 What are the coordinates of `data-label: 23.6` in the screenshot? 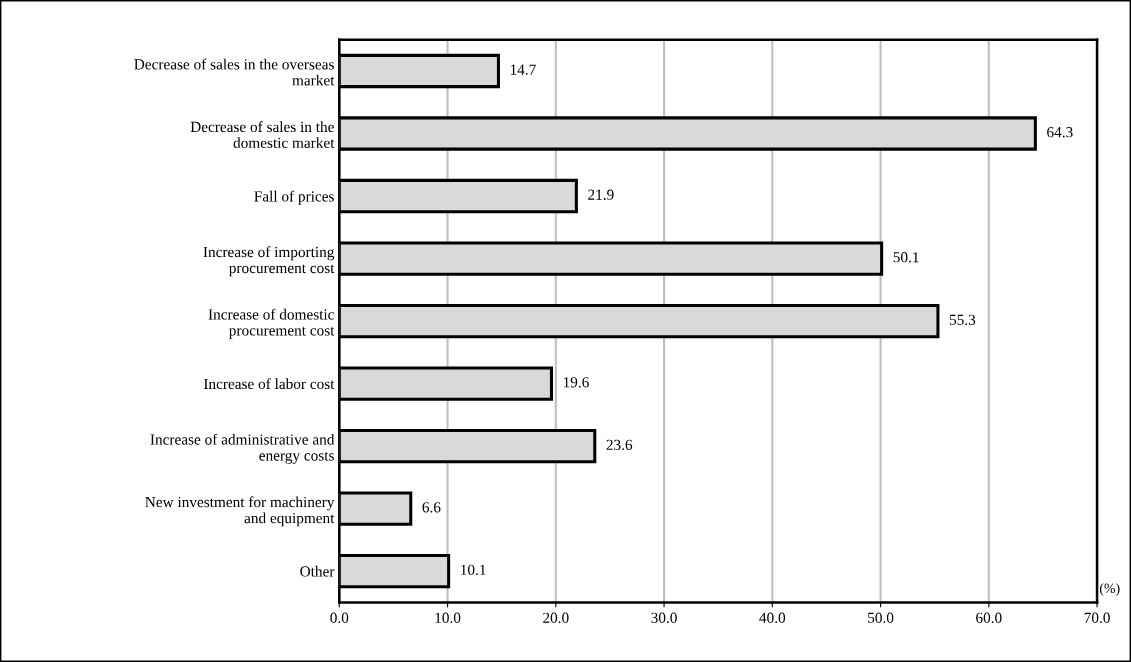 It's located at (619, 445).